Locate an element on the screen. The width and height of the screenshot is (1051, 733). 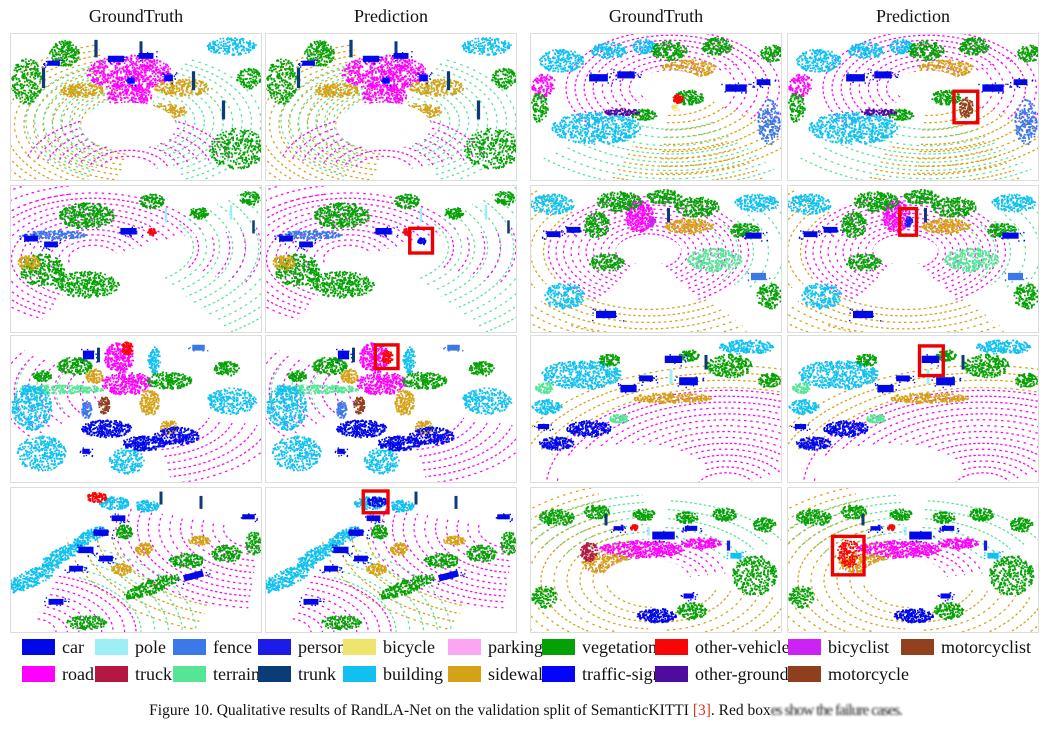
legend-item-other-vehicle: other-vehicle is located at coordinates (722, 647).